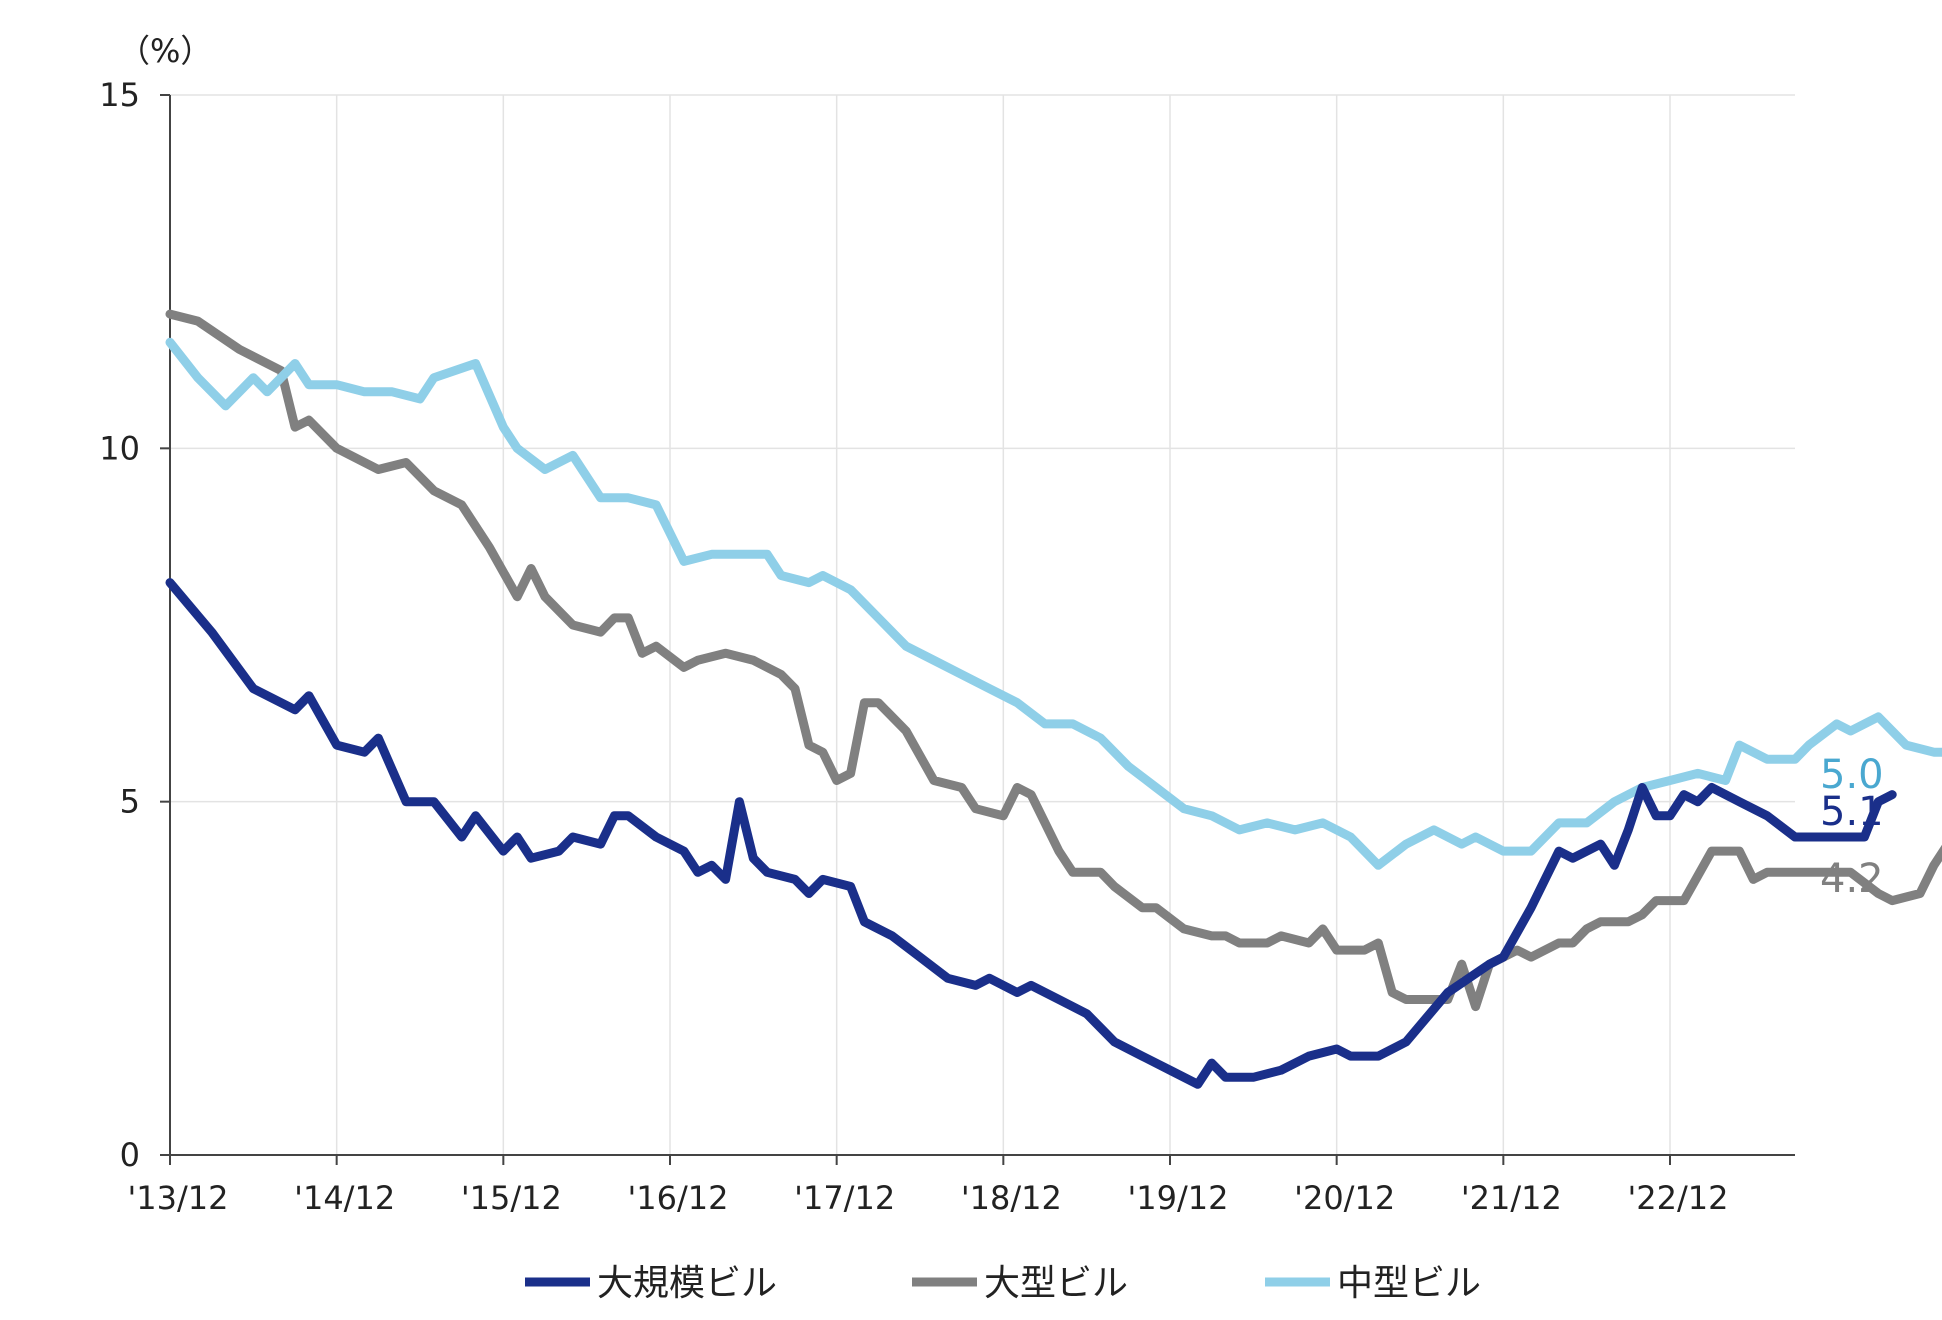 The height and width of the screenshot is (1320, 1942). I want to click on series-end-label: 4.2, so click(1852, 879).